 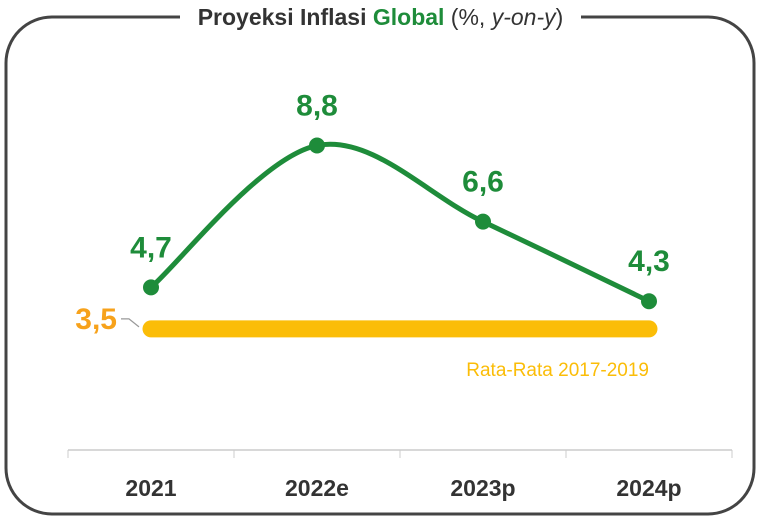 I want to click on chart-title: Proyeksi Inflasi Global (%, y-on-y), so click(x=380, y=17).